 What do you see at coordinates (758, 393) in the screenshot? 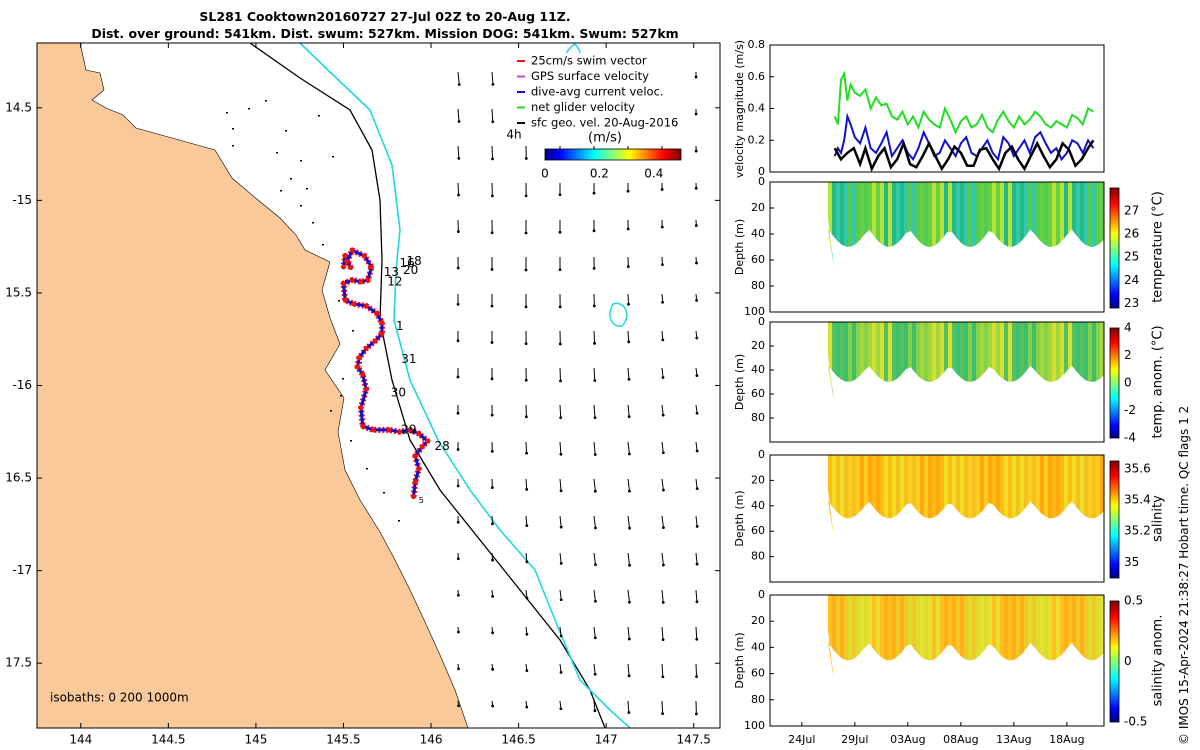
I see `heatmap-ytick-label-1-3: 60` at bounding box center [758, 393].